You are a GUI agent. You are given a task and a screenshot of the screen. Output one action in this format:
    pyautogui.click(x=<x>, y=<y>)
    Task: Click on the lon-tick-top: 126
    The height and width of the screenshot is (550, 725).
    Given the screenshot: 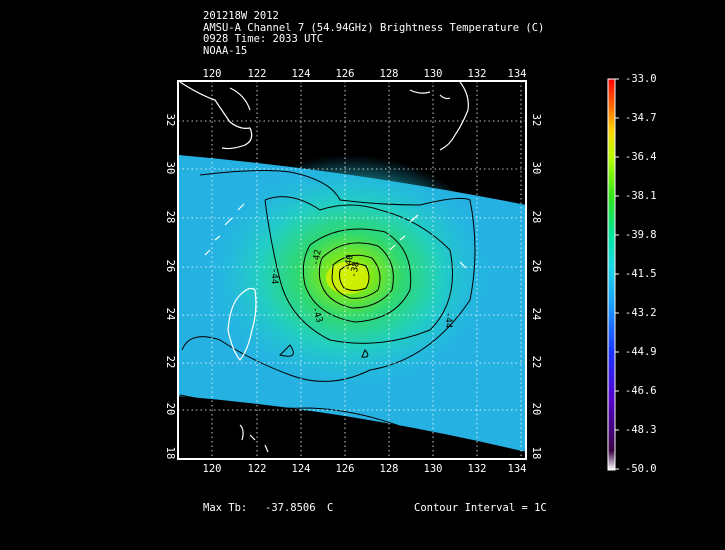 What is the action you would take?
    pyautogui.click(x=345, y=74)
    